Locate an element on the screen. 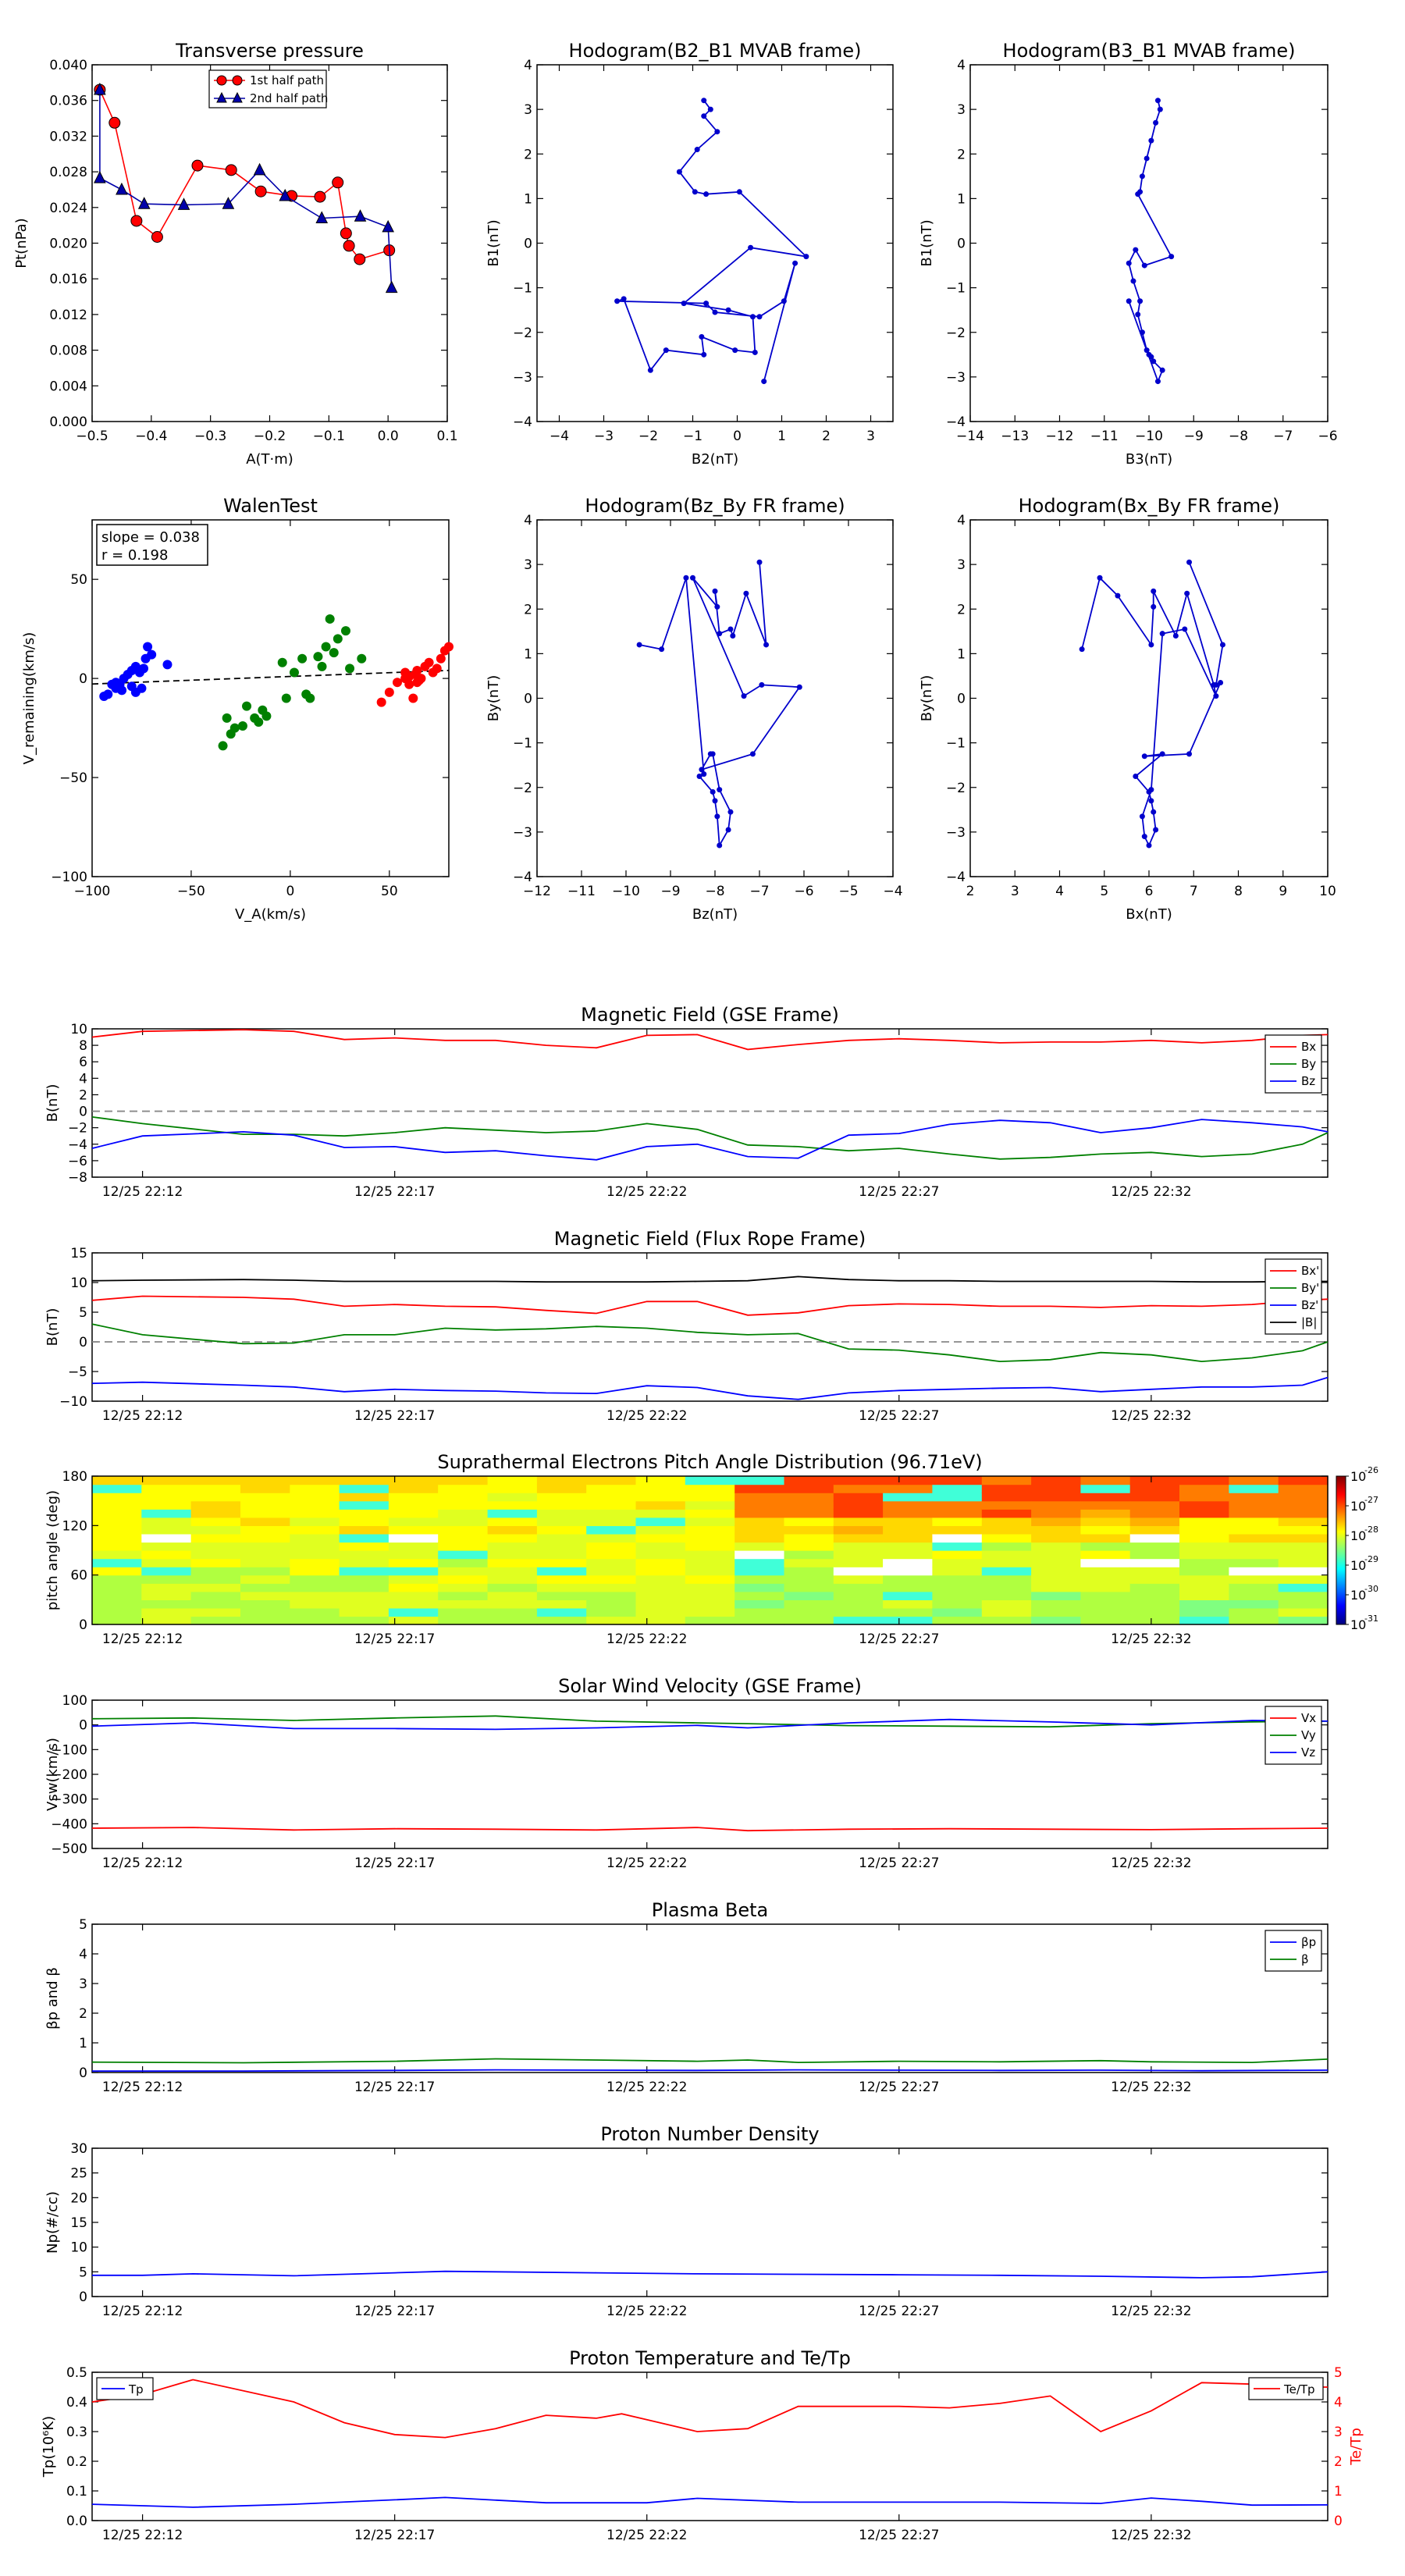 Image resolution: width=1405 pixels, height=2576 pixels. legend-marker is located at coordinates (222, 97).